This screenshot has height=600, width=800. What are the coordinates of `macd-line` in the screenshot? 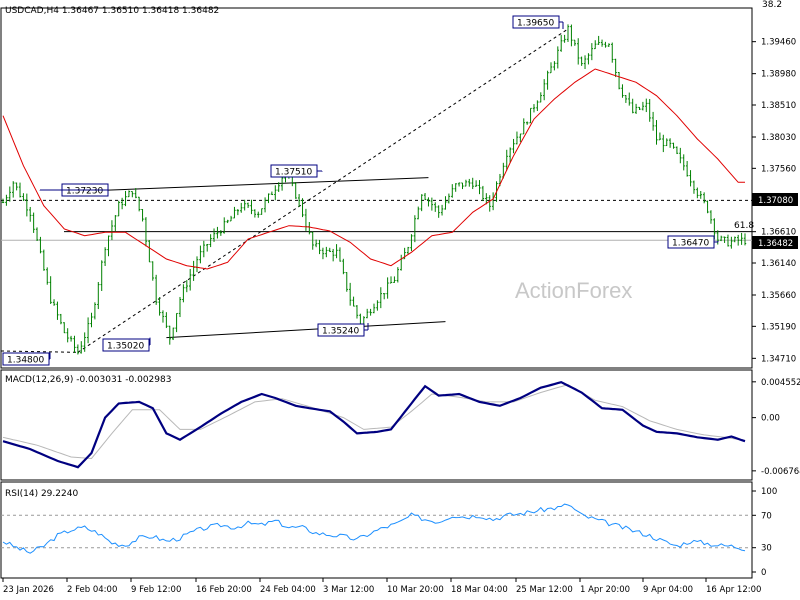 It's located at (374, 425).